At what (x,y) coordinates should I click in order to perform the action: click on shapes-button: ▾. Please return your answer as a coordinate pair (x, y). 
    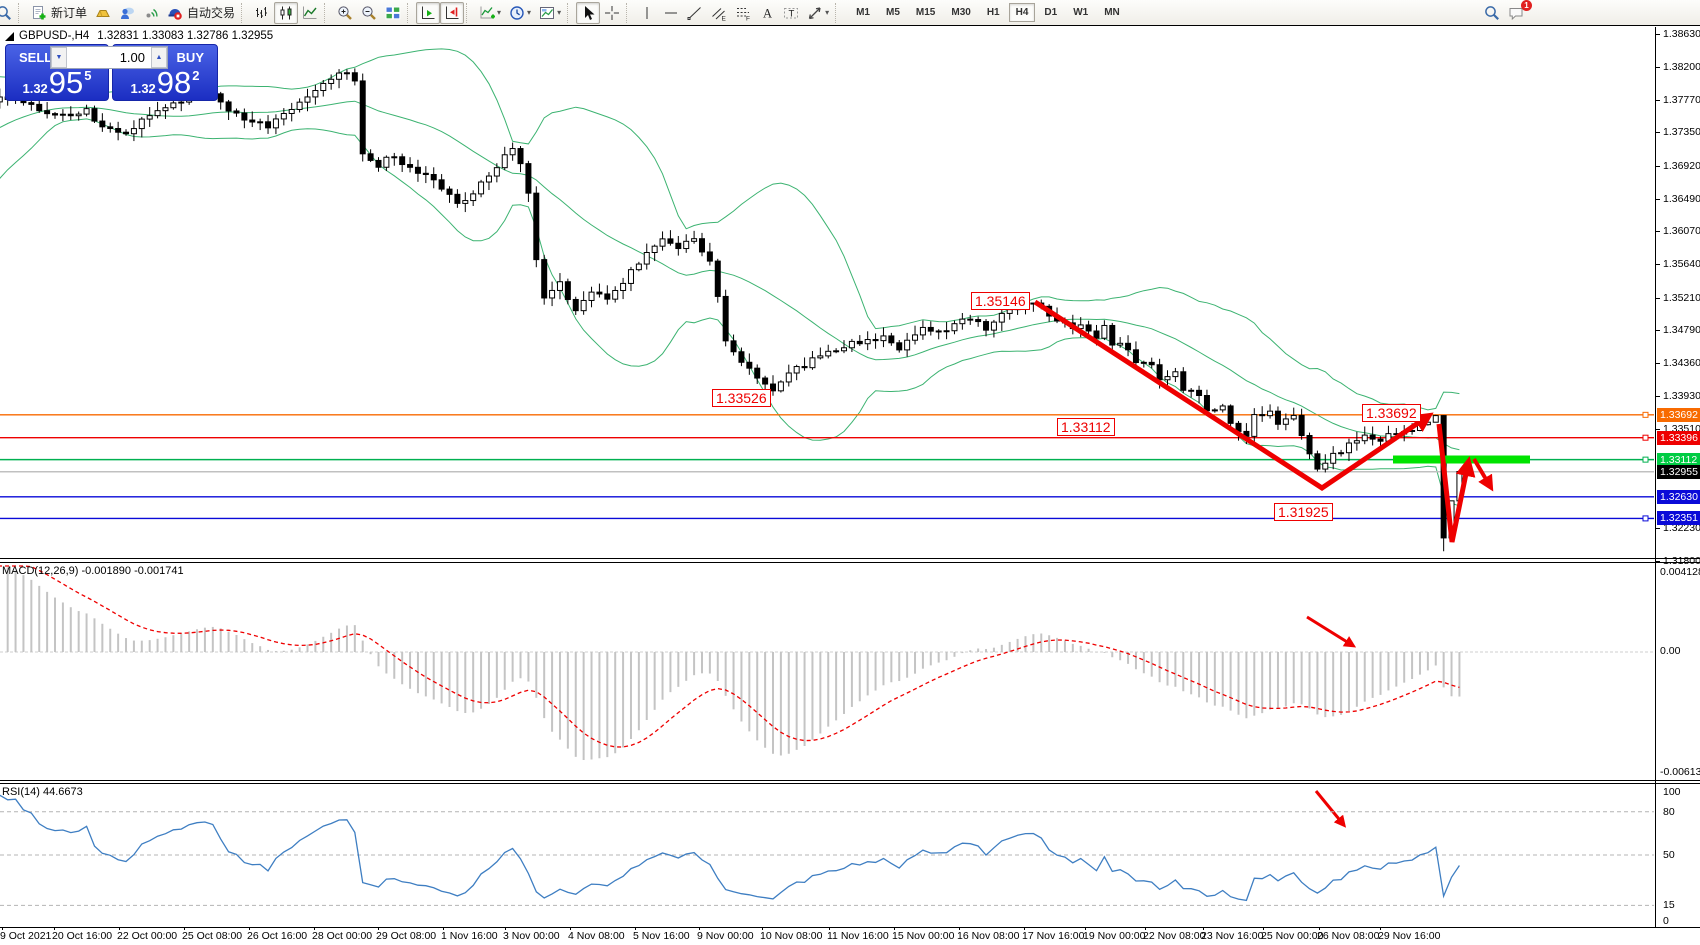
    Looking at the image, I should click on (818, 13).